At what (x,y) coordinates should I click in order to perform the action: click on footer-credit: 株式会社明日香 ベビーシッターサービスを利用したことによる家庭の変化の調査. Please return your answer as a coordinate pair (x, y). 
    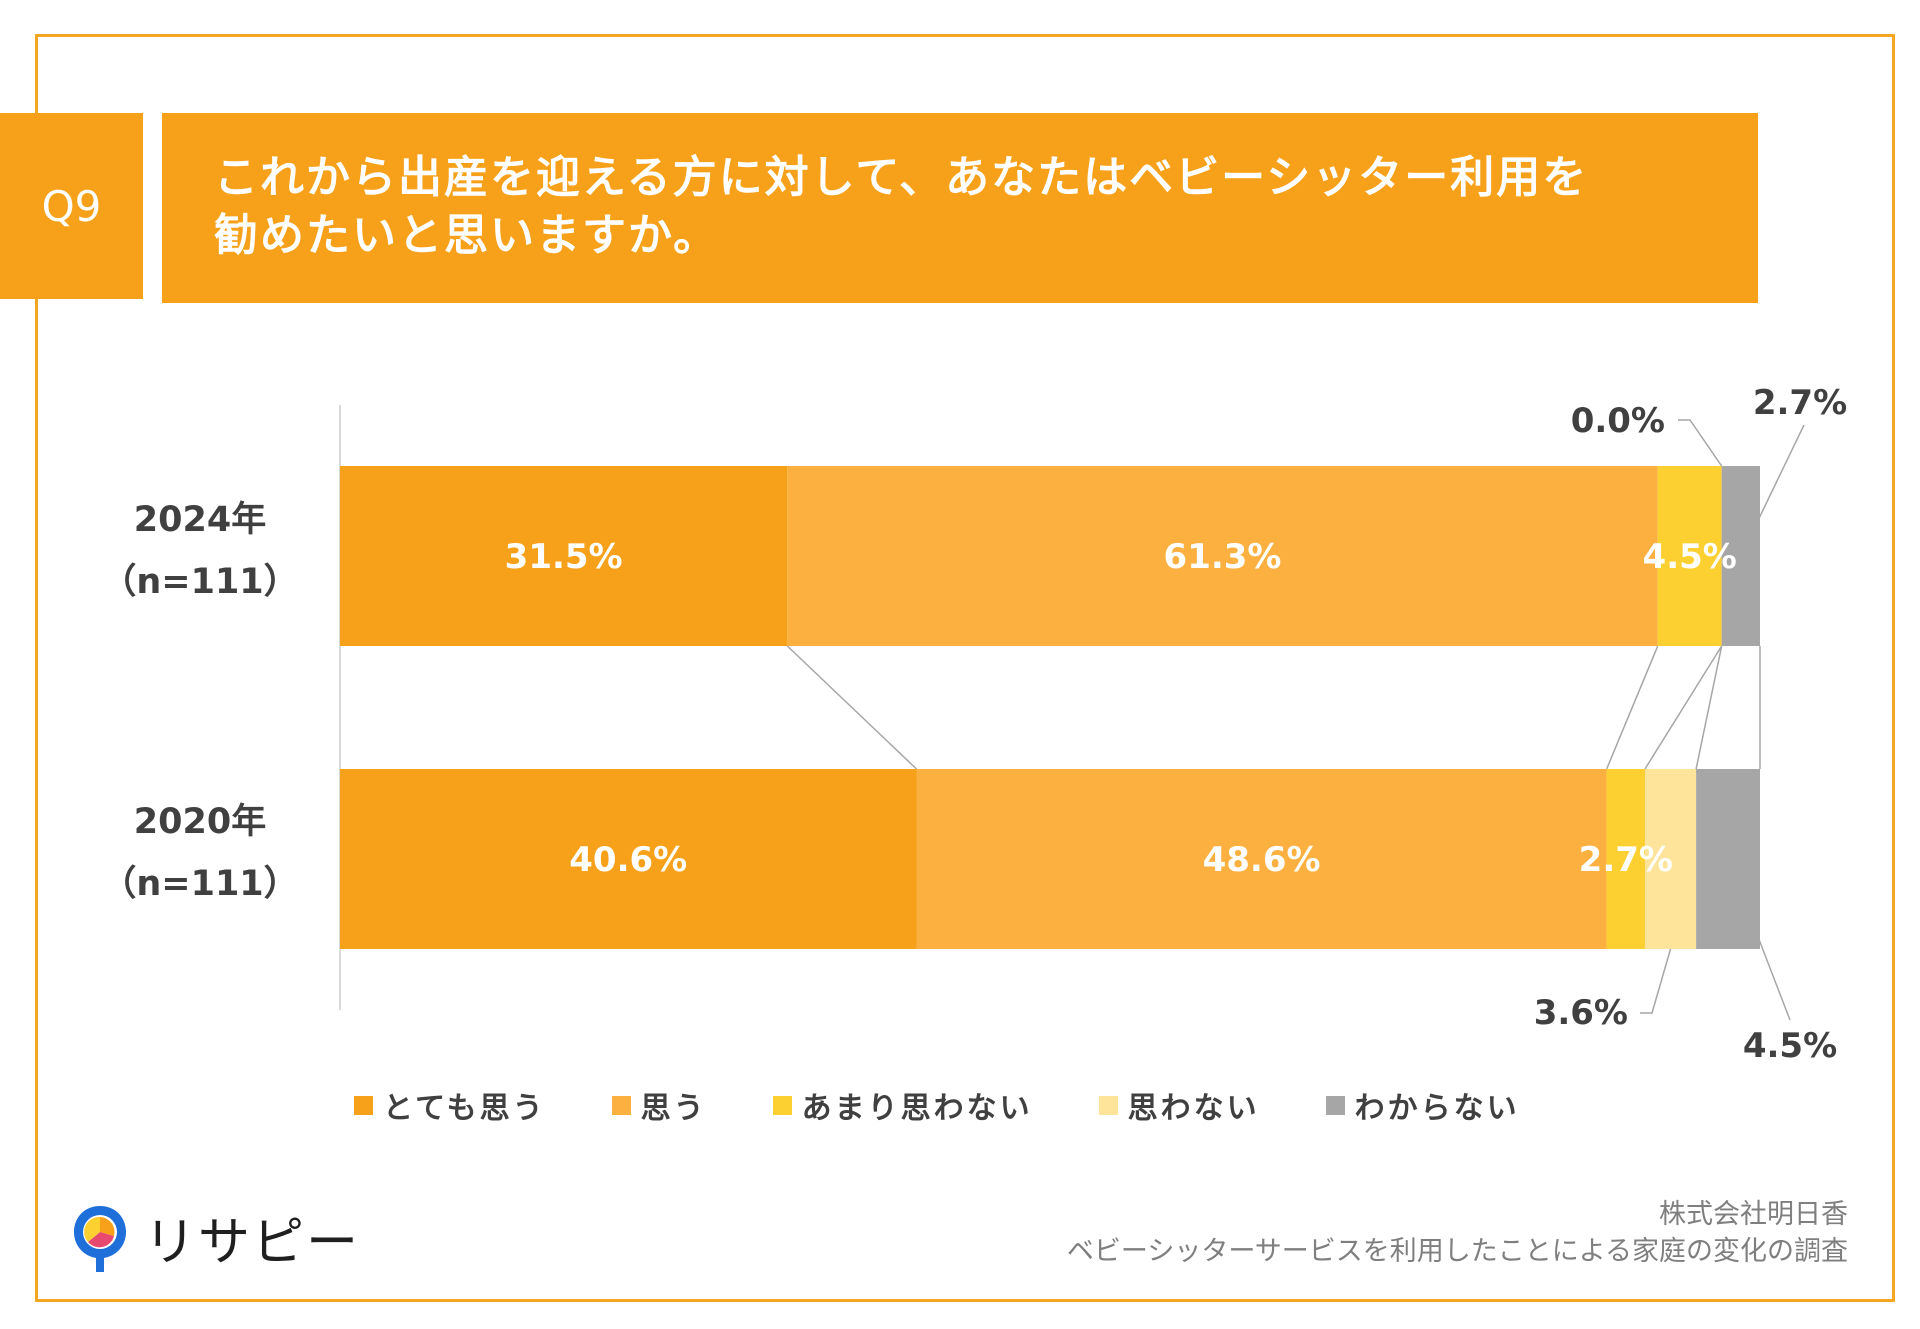
    Looking at the image, I should click on (1457, 1233).